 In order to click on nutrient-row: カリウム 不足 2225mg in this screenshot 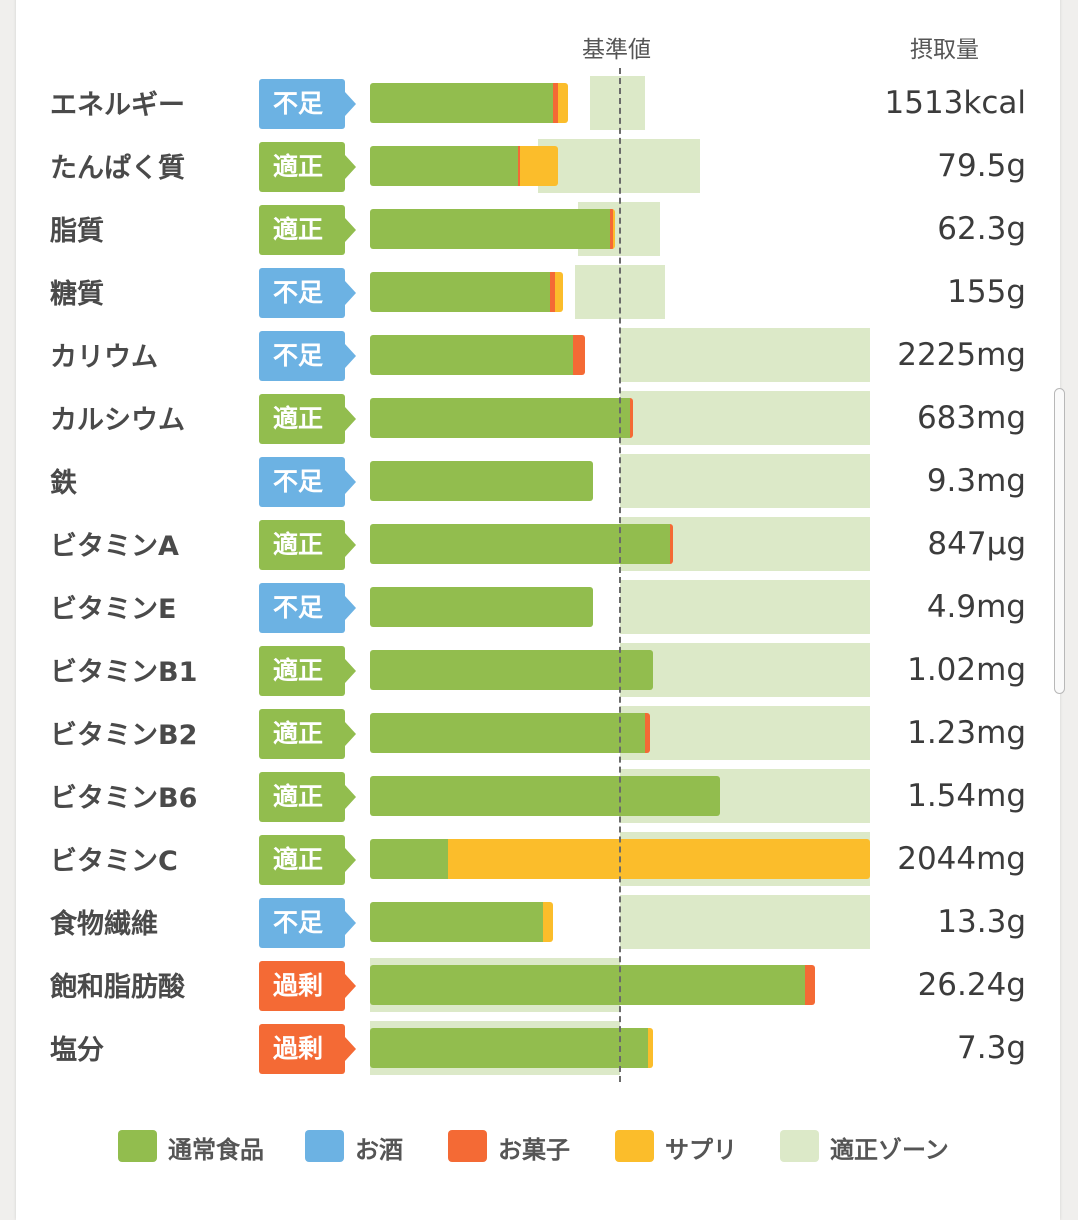, I will do `click(539, 356)`.